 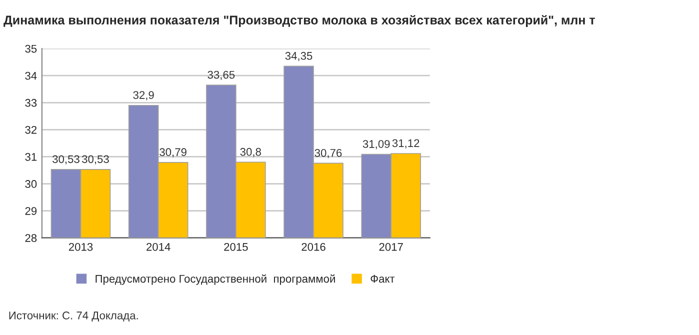 I want to click on data-label: 31,09, so click(x=376, y=145).